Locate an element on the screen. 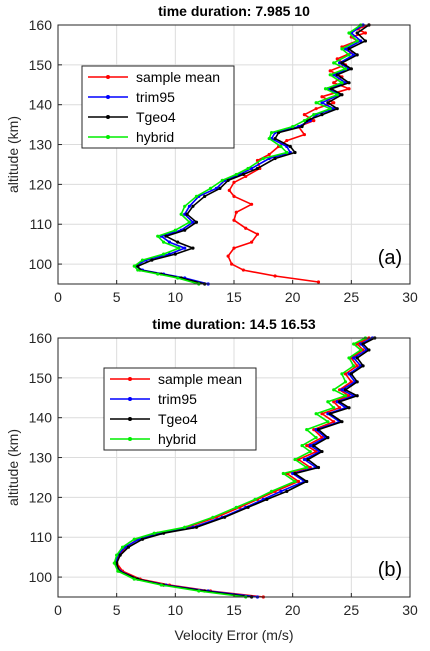 The width and height of the screenshot is (430, 651). legend: sample mean trim95 Tgeo4 hybrid is located at coordinates (158, 107).